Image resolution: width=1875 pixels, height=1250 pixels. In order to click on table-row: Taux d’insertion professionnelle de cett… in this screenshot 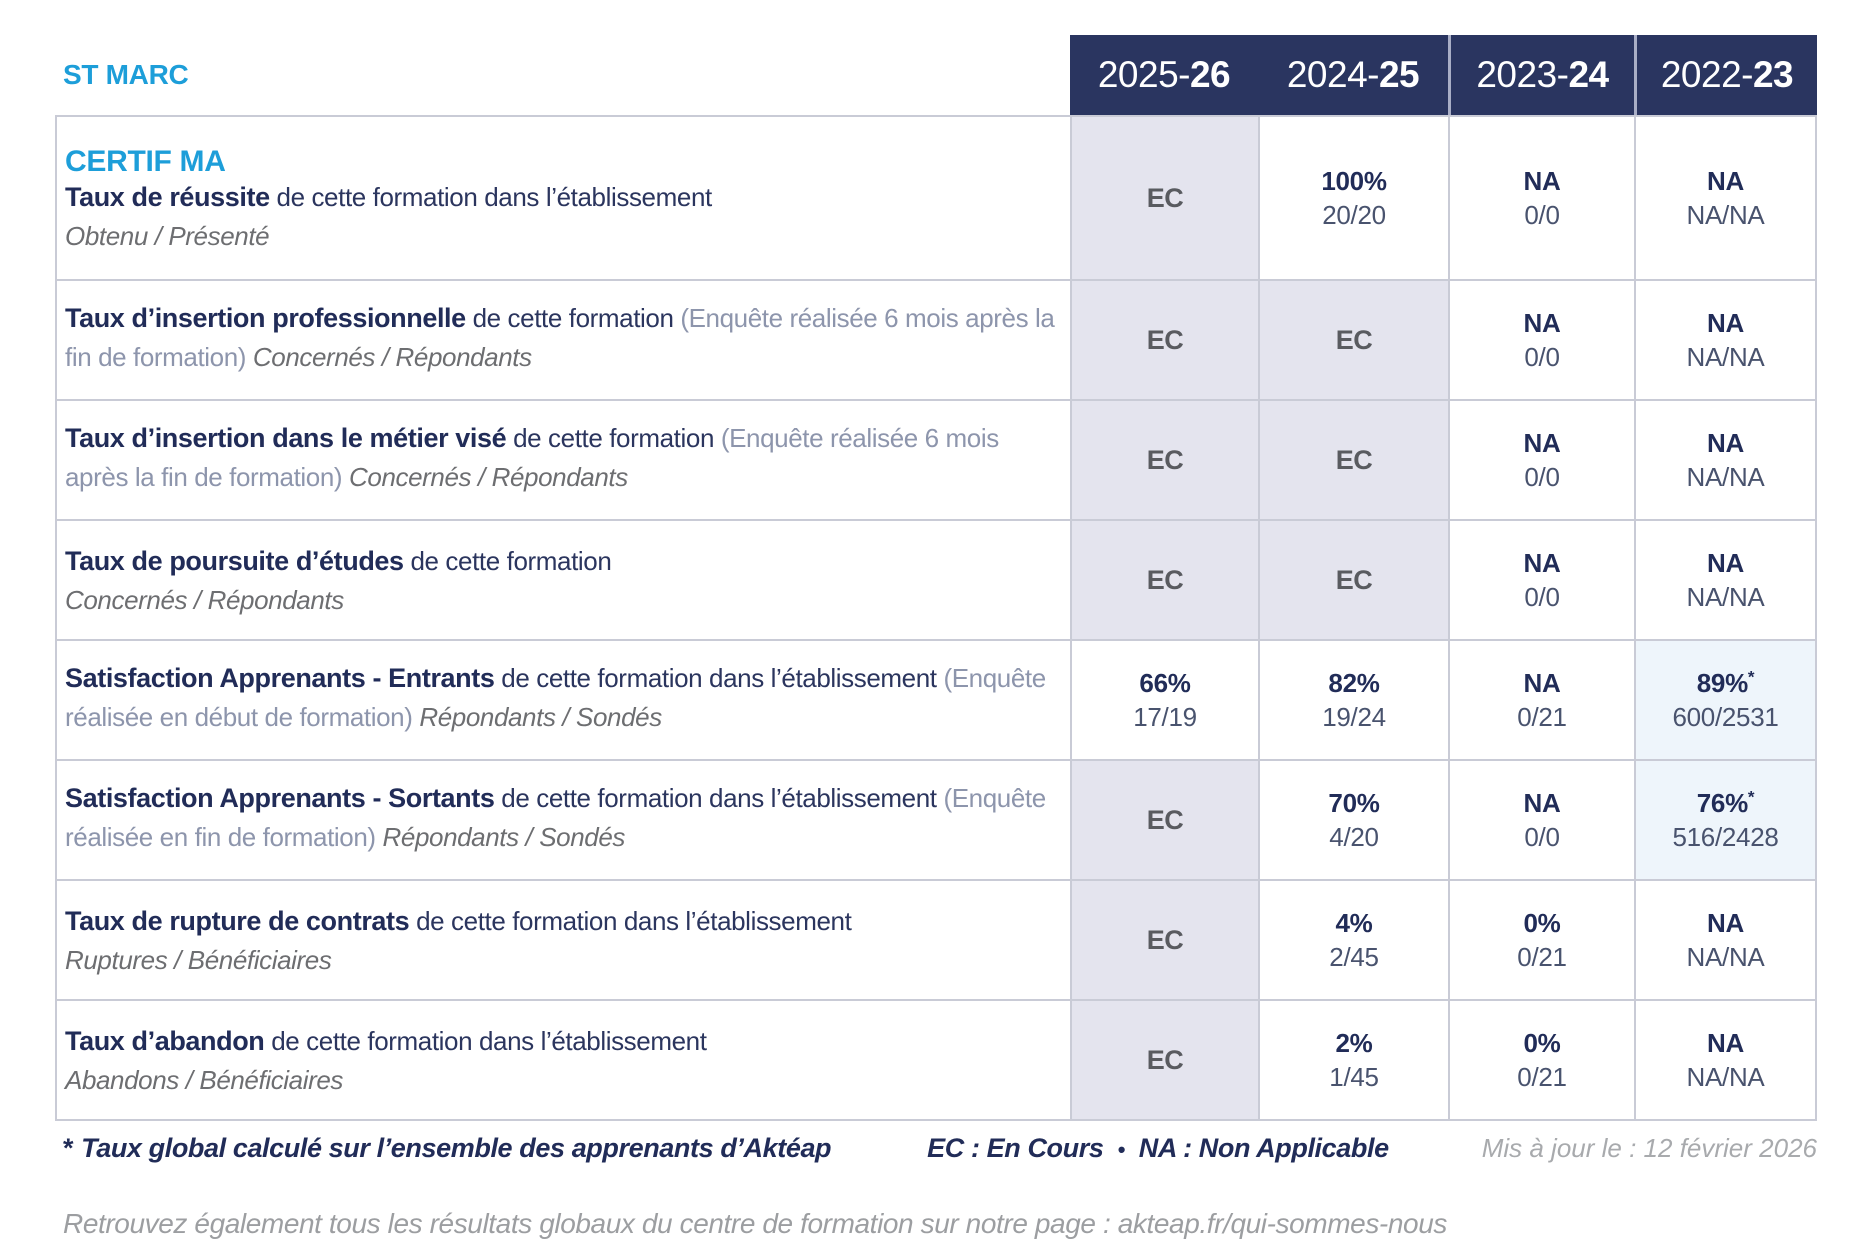, I will do `click(936, 341)`.